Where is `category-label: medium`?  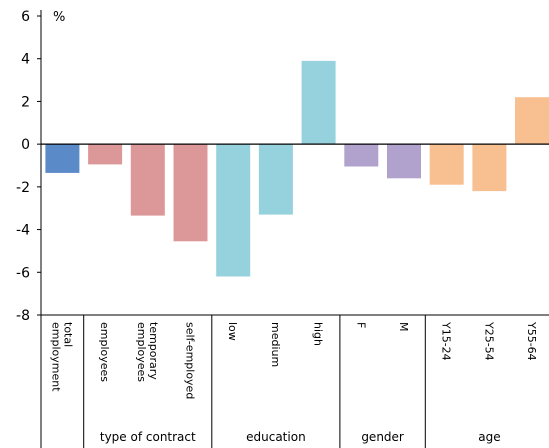
category-label: medium is located at coordinates (275, 344).